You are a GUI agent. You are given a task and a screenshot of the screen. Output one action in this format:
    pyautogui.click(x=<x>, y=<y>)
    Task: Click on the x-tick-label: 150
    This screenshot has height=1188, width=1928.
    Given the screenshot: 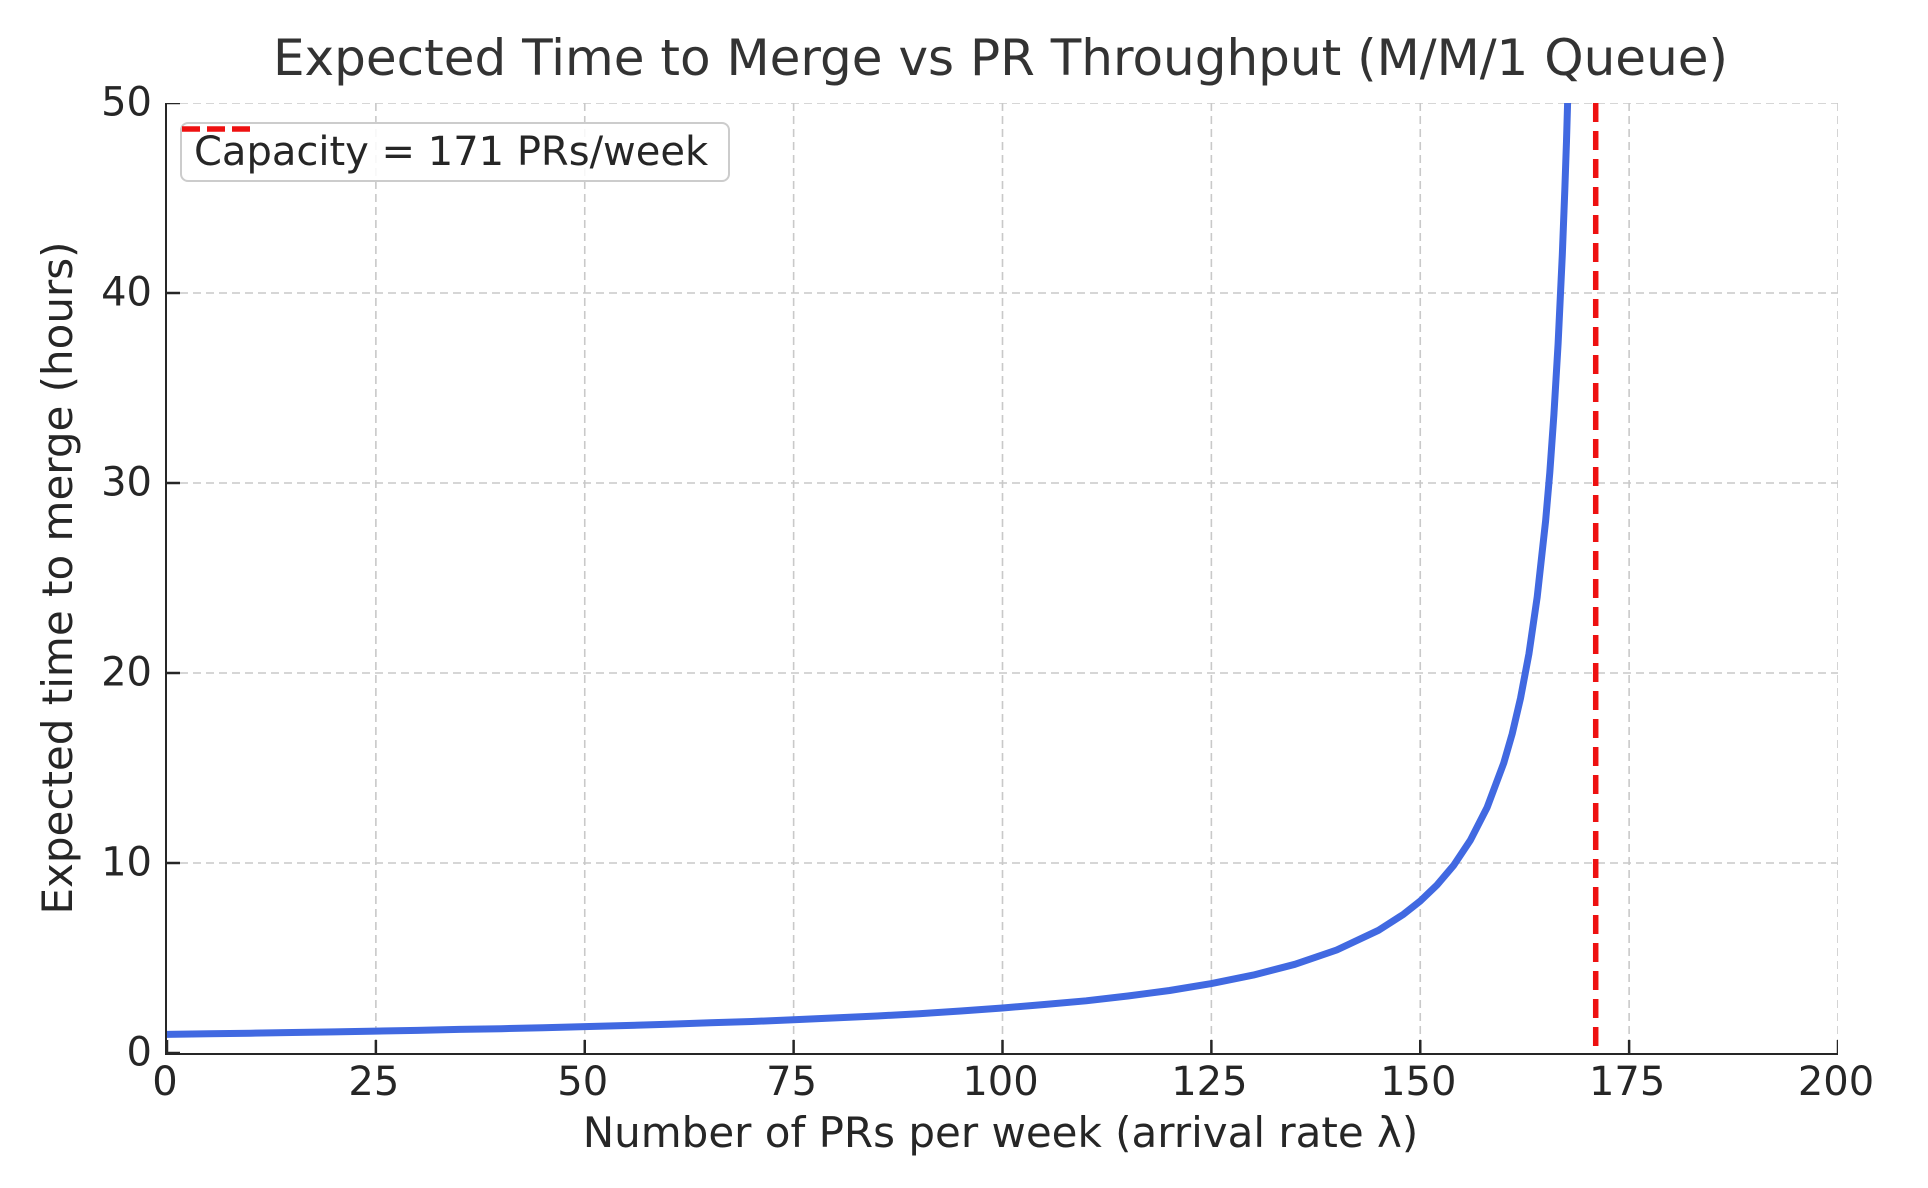 What is the action you would take?
    pyautogui.click(x=1418, y=1082)
    